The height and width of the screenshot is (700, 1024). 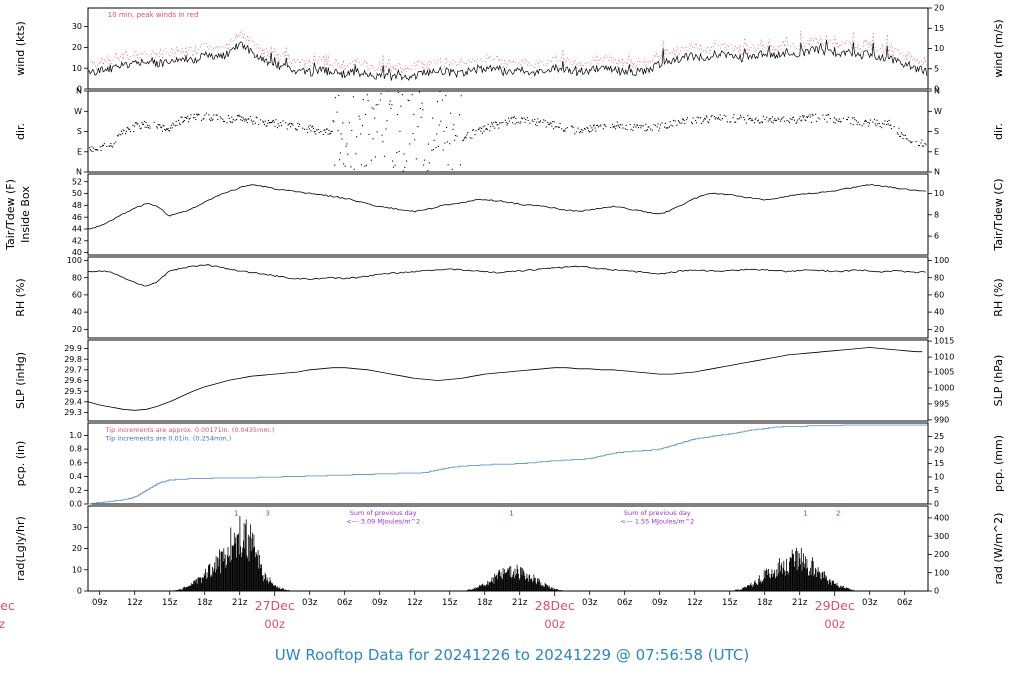 I want to click on rad-event-marker: 3, so click(x=267, y=514).